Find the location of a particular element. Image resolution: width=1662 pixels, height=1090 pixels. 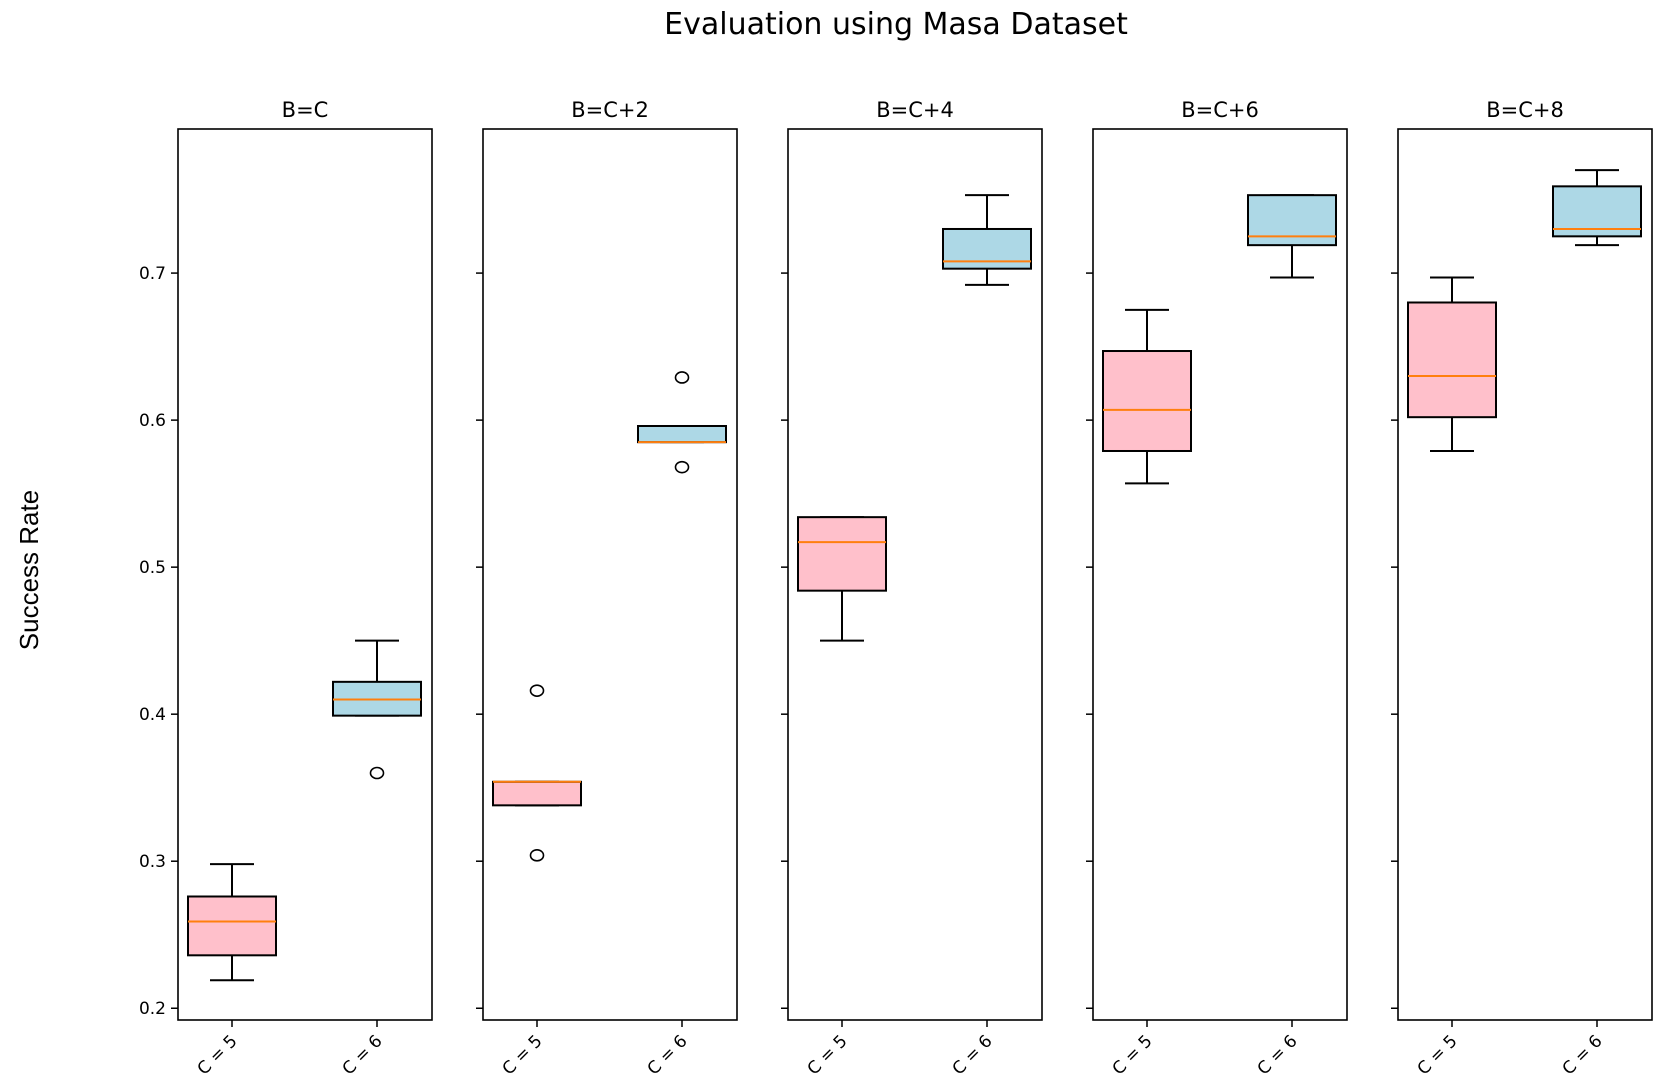

subplot-title: B=C+8 is located at coordinates (1525, 110).